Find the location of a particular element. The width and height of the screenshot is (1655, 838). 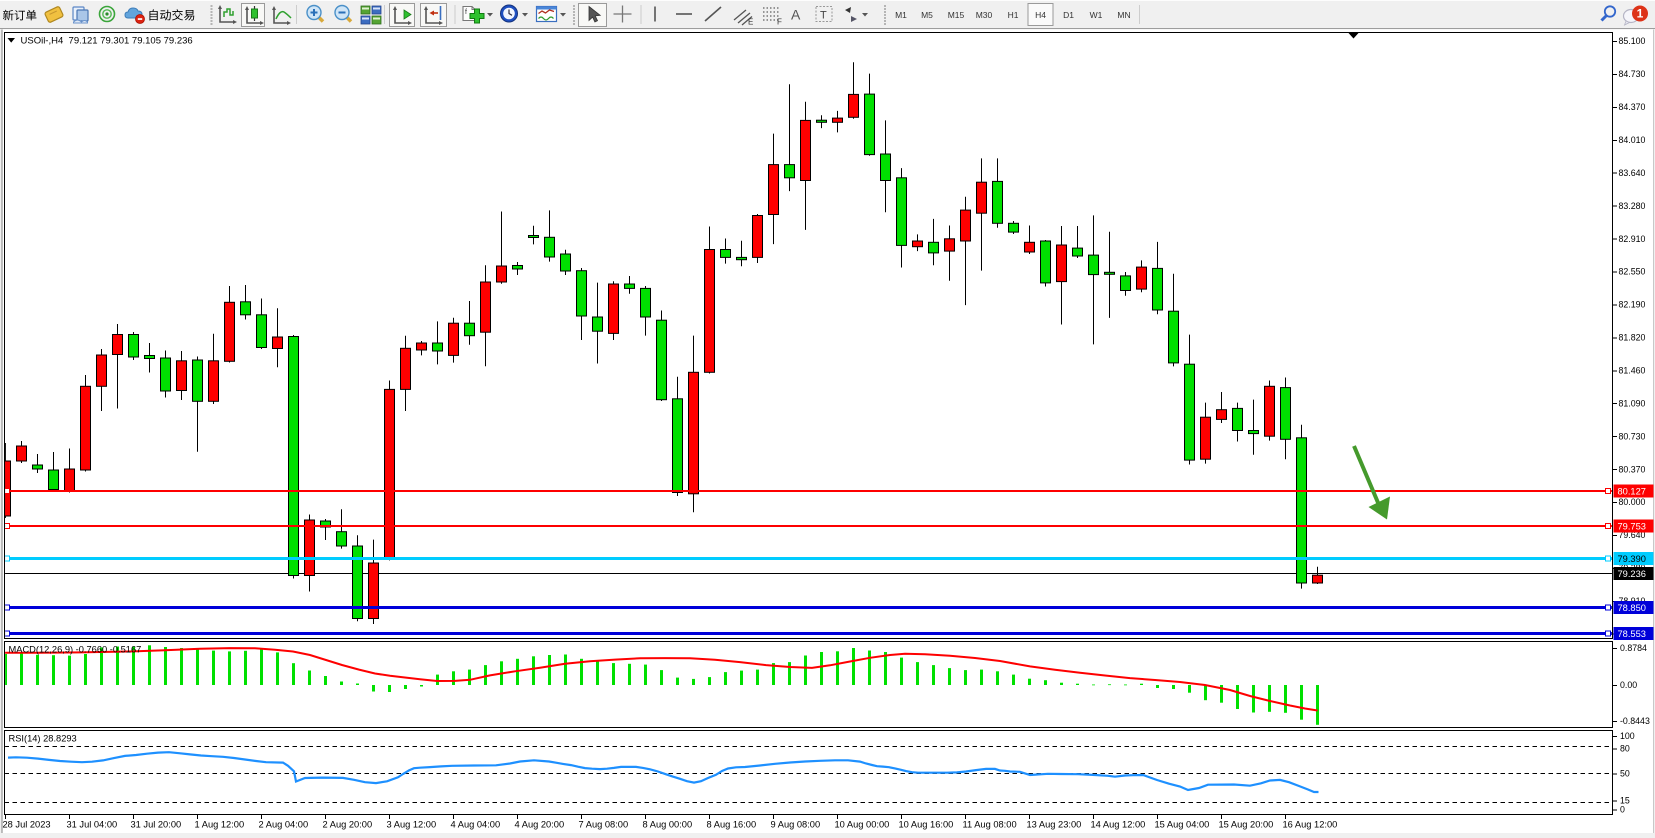

svg-text: 0.00 is located at coordinates (1628, 685).